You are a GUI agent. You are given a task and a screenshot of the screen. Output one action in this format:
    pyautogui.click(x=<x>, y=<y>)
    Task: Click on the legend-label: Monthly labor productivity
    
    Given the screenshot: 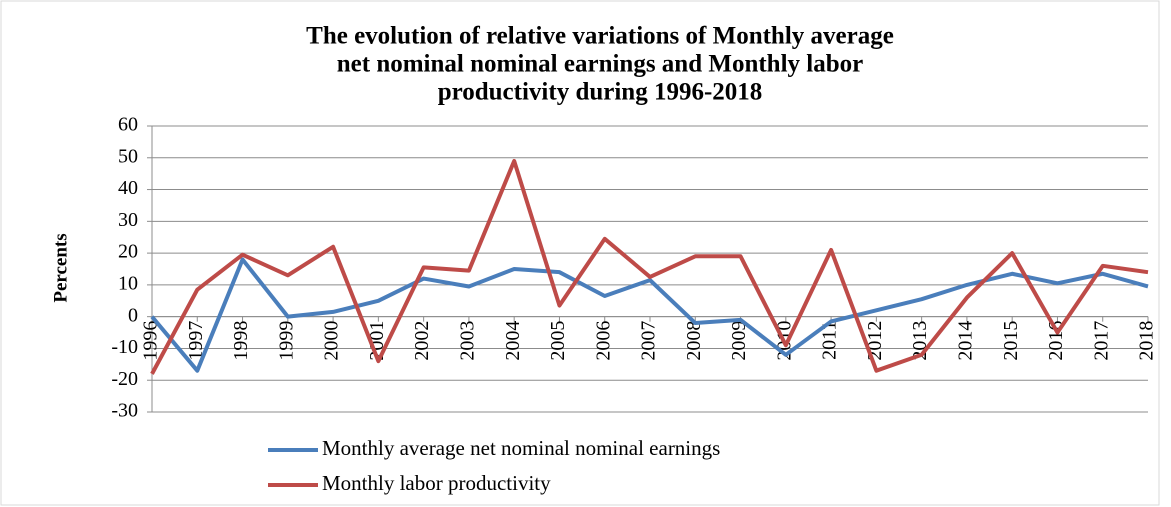 What is the action you would take?
    pyautogui.click(x=436, y=483)
    